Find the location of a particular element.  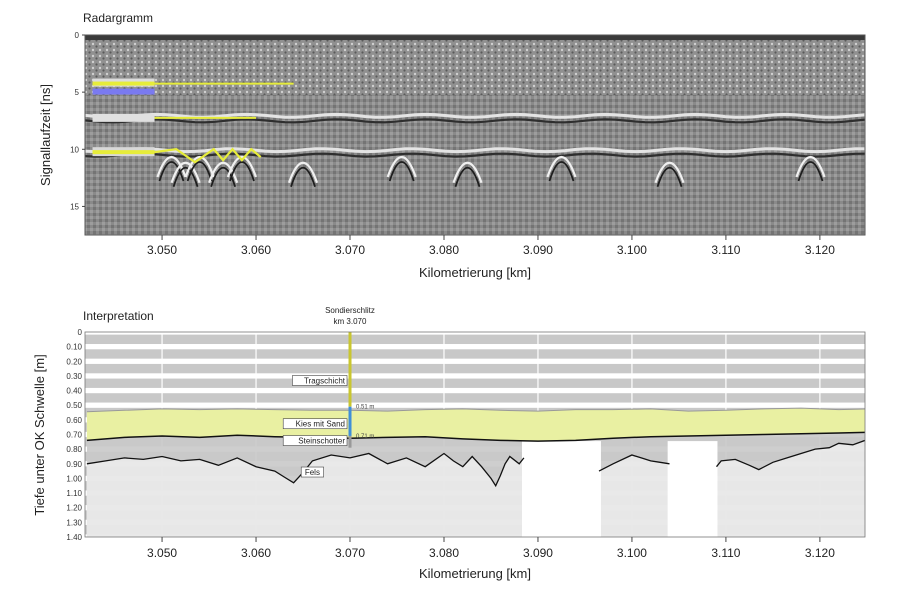

interpretation-y-tick-label: 0.50 is located at coordinates (74, 405).